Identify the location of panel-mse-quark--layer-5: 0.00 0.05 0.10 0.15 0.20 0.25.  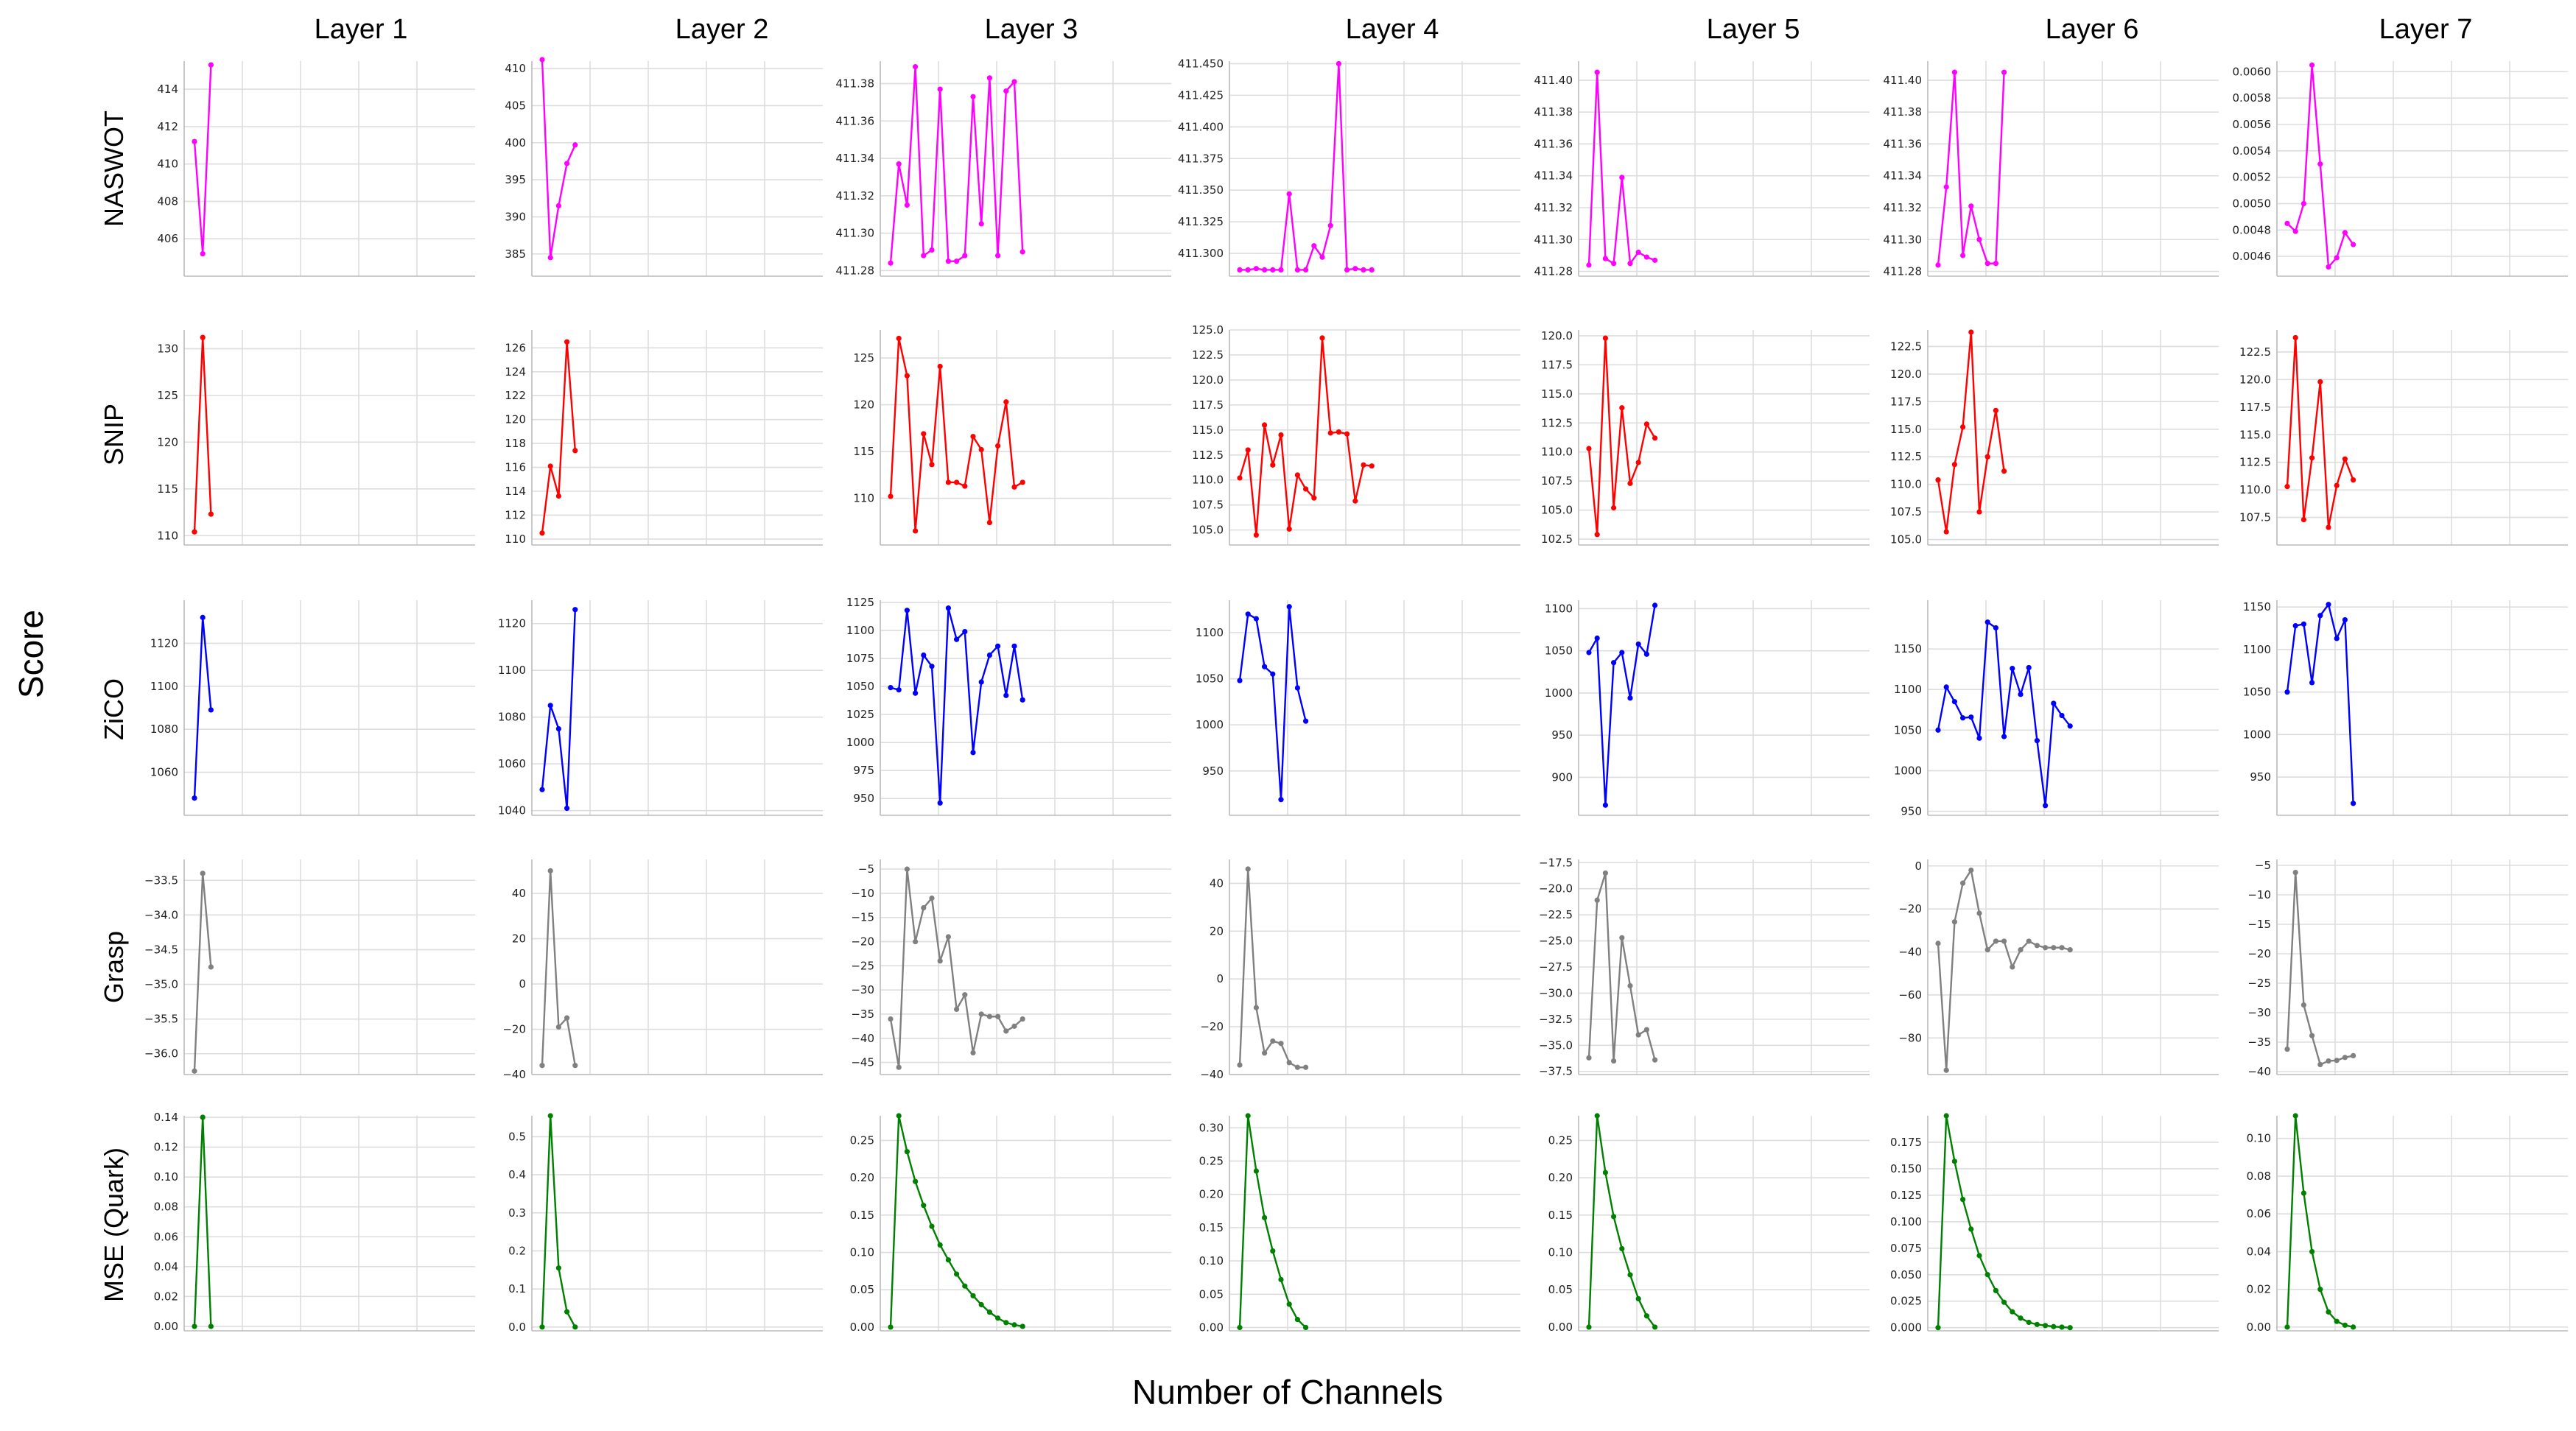
(1709, 1223).